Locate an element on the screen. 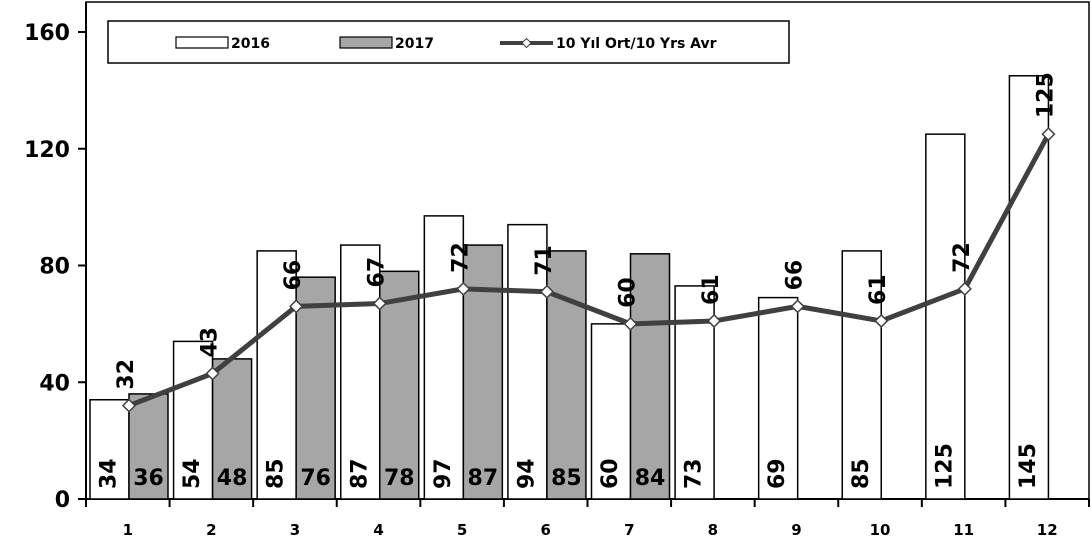 This screenshot has height=544, width=1092. data-label: 69 is located at coordinates (777, 473).